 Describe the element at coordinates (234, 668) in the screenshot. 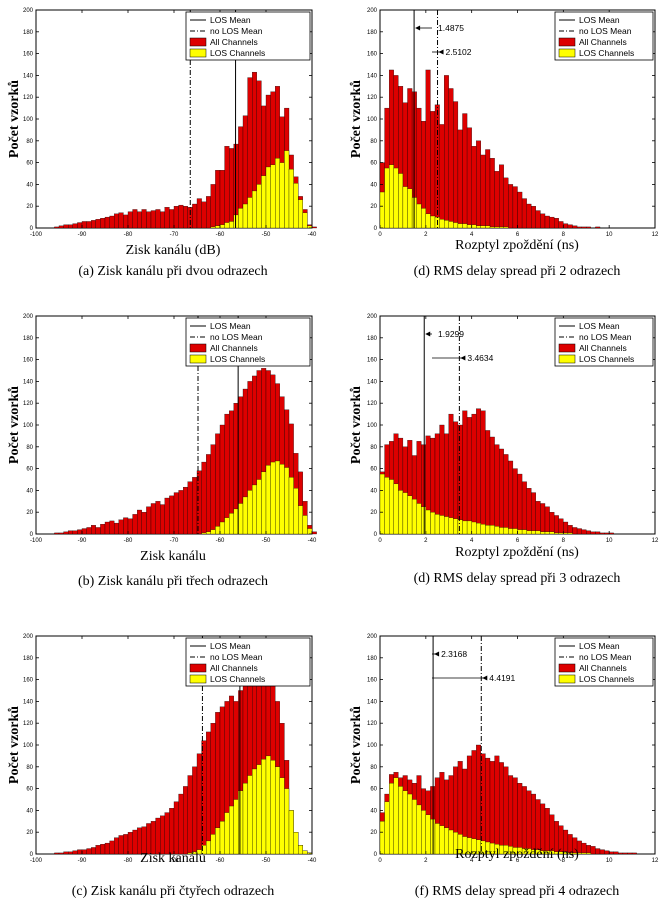

I see `legend-label: All Channels` at that location.